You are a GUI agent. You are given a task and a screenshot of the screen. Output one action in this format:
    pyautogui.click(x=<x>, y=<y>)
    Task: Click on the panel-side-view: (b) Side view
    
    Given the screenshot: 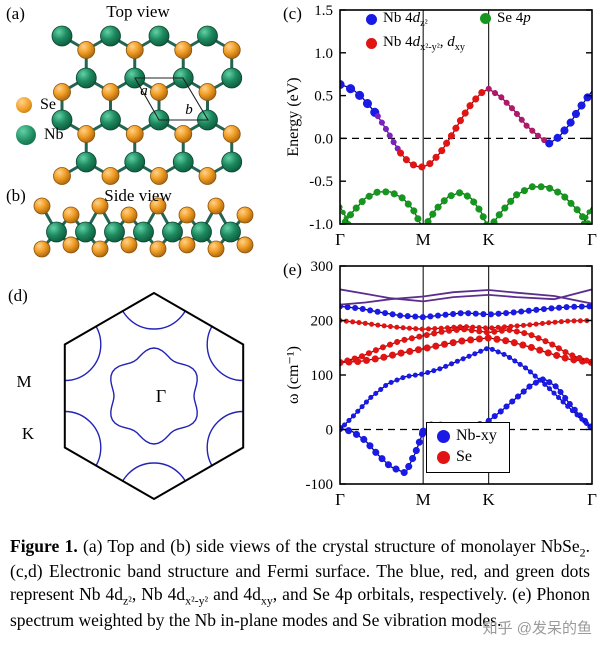 What is the action you would take?
    pyautogui.click(x=138, y=233)
    